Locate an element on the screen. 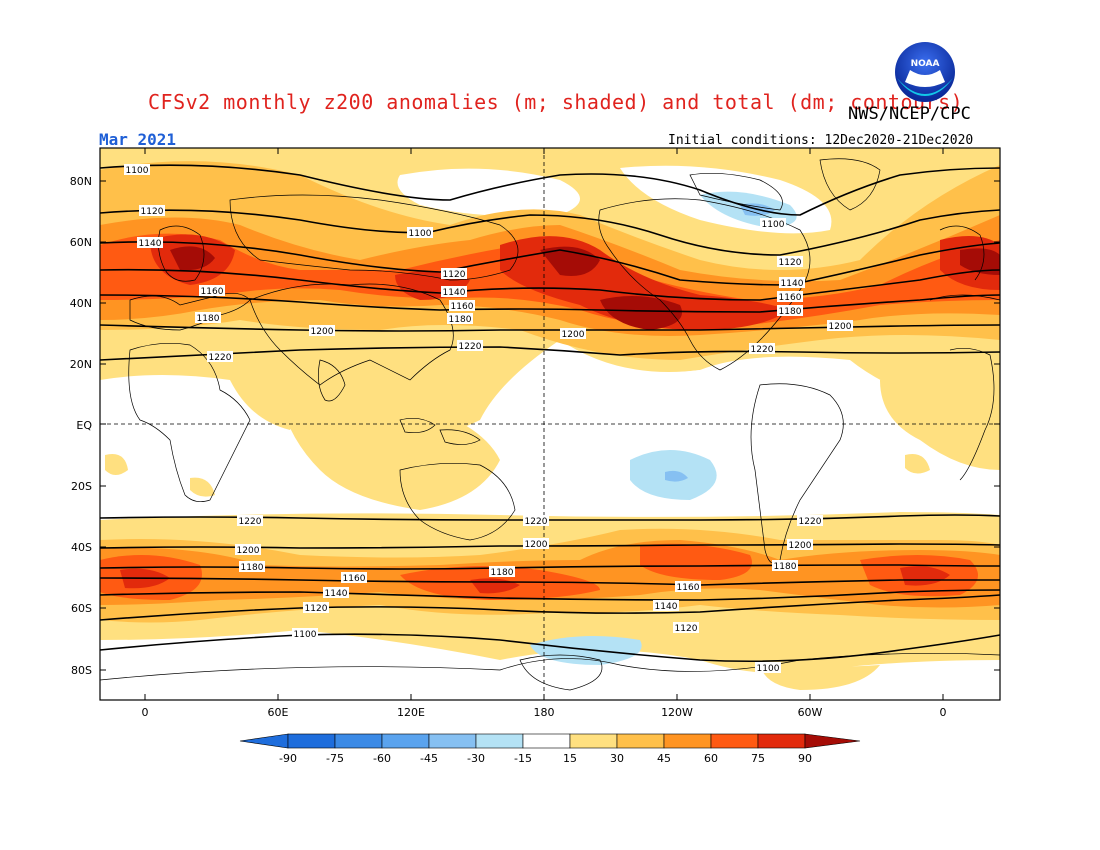 The image size is (1100, 850). noaa-logo-icon: NOAA is located at coordinates (925, 72).